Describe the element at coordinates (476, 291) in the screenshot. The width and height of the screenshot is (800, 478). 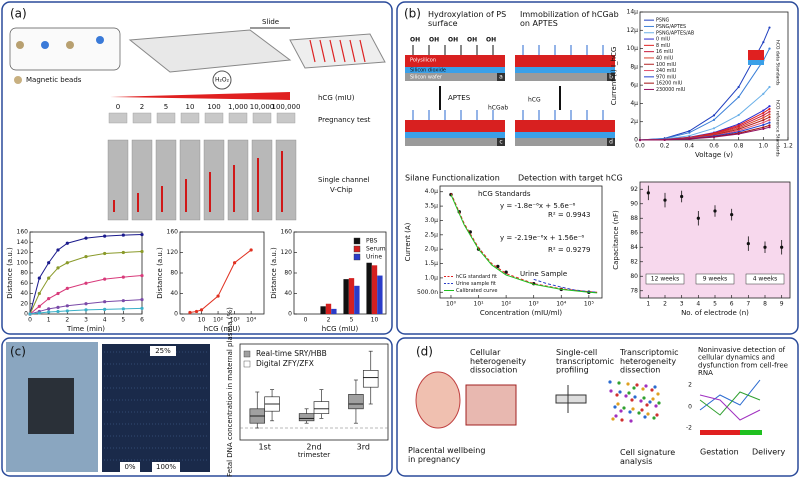
I see `legend-label: Calibrated curve` at that location.